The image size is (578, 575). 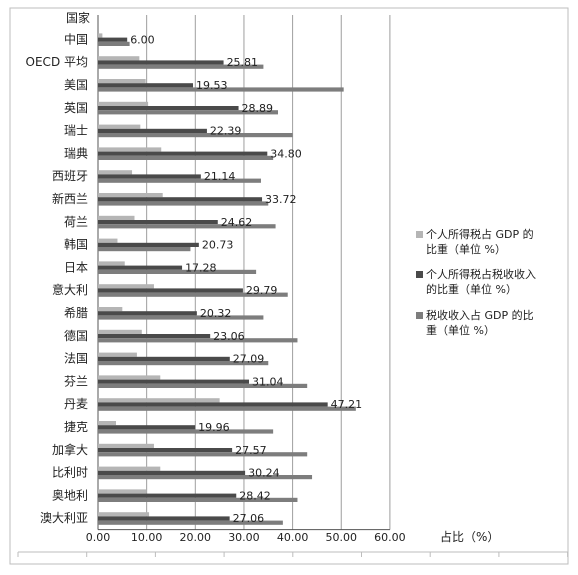 I want to click on data-label: 47.21, so click(x=347, y=404).